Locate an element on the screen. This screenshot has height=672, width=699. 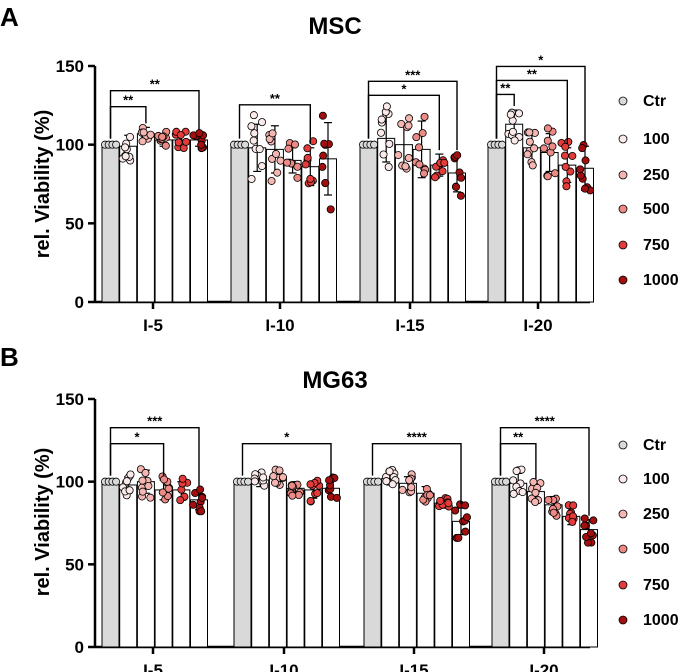
chart-title: MSC is located at coordinates (334, 26).